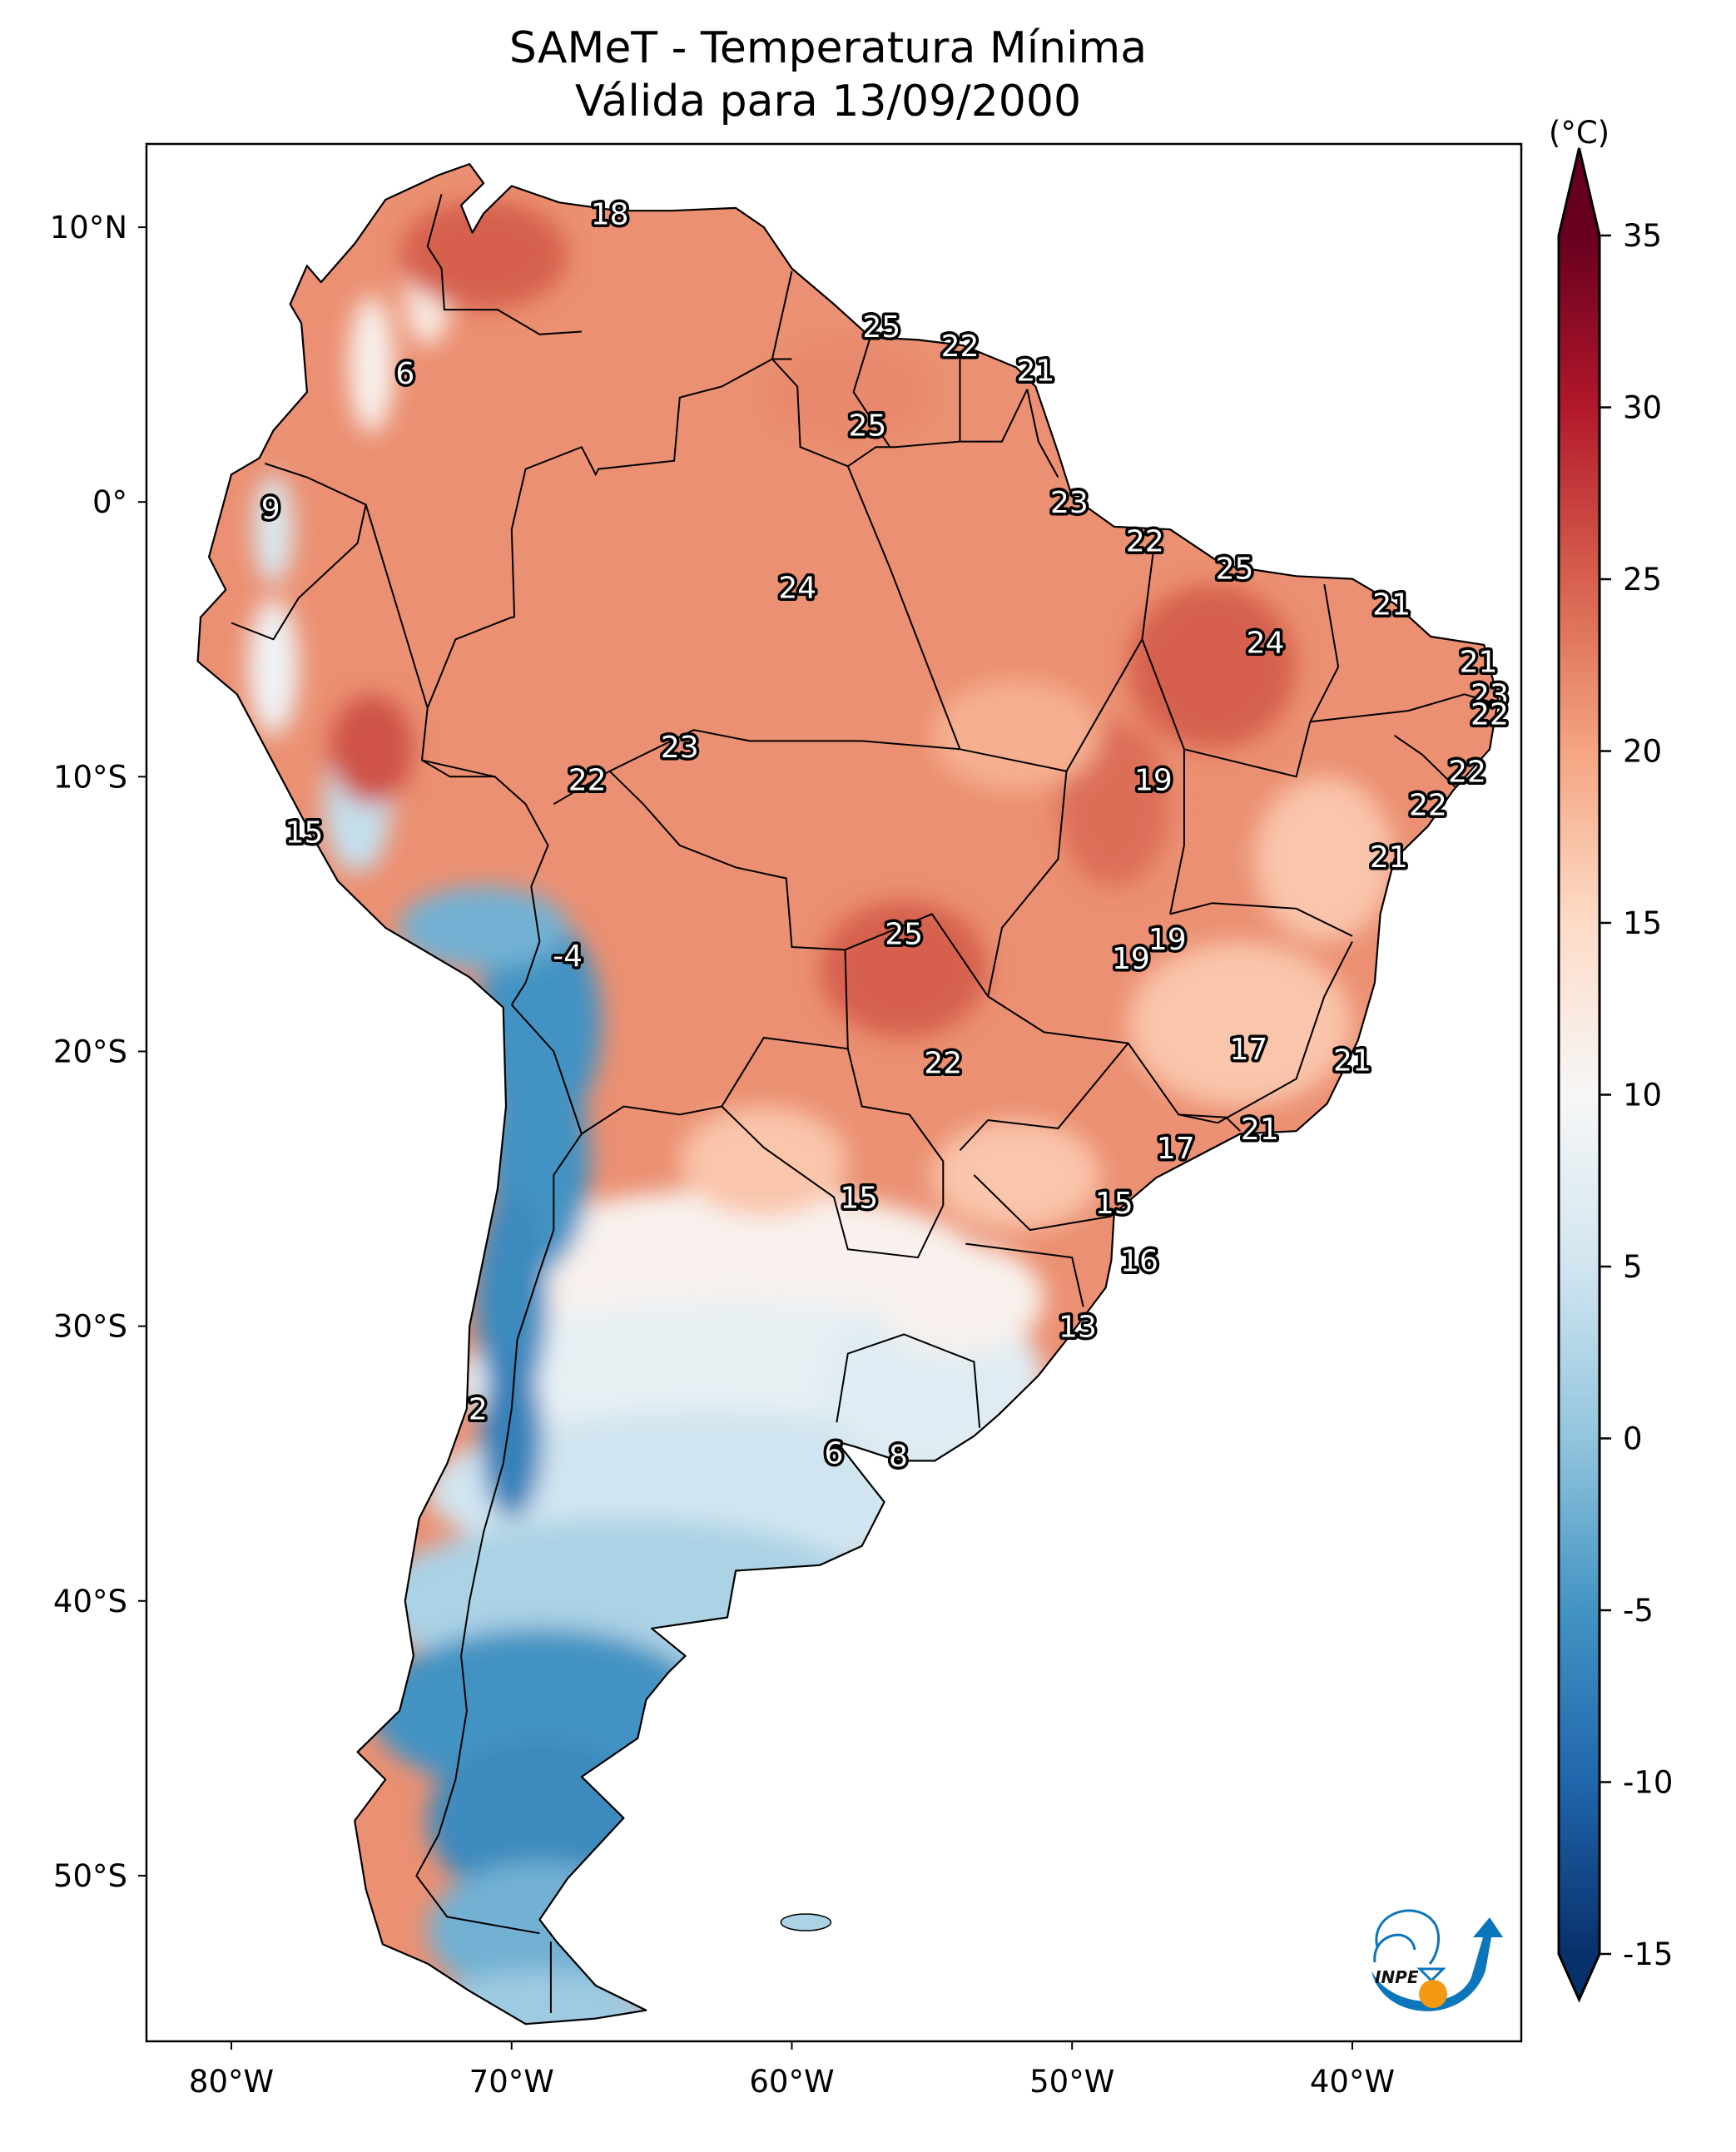  I want to click on colorbar-tick-label: 15, so click(1642, 923).